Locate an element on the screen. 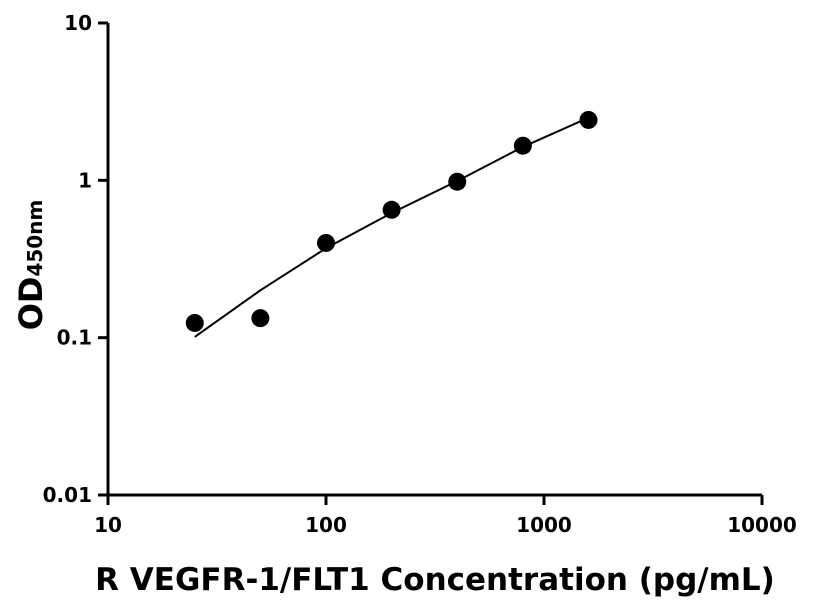 This screenshot has height=612, width=816. y-axis-label: OD450nm is located at coordinates (31, 265).